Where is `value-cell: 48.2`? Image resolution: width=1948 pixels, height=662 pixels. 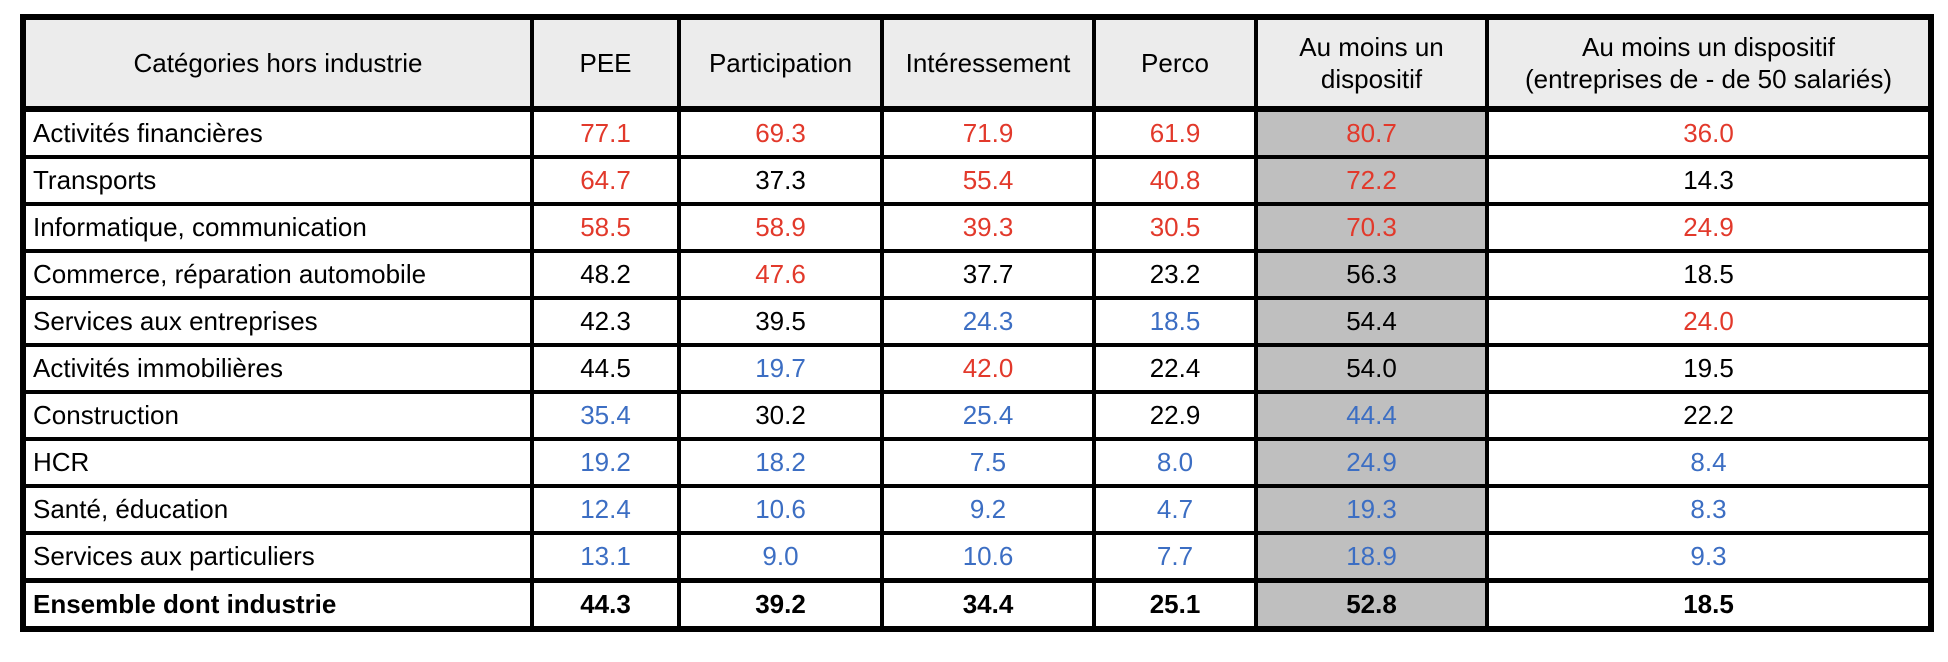
value-cell: 48.2 is located at coordinates (605, 274).